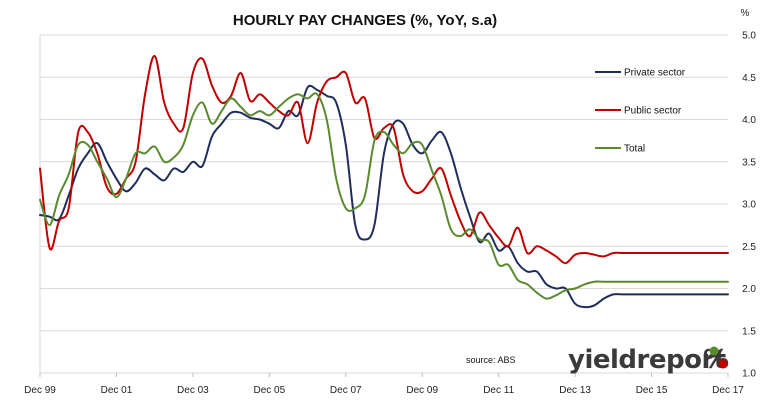 The image size is (781, 400). Describe the element at coordinates (749, 162) in the screenshot. I see `y-tick-label: 3.5` at that location.